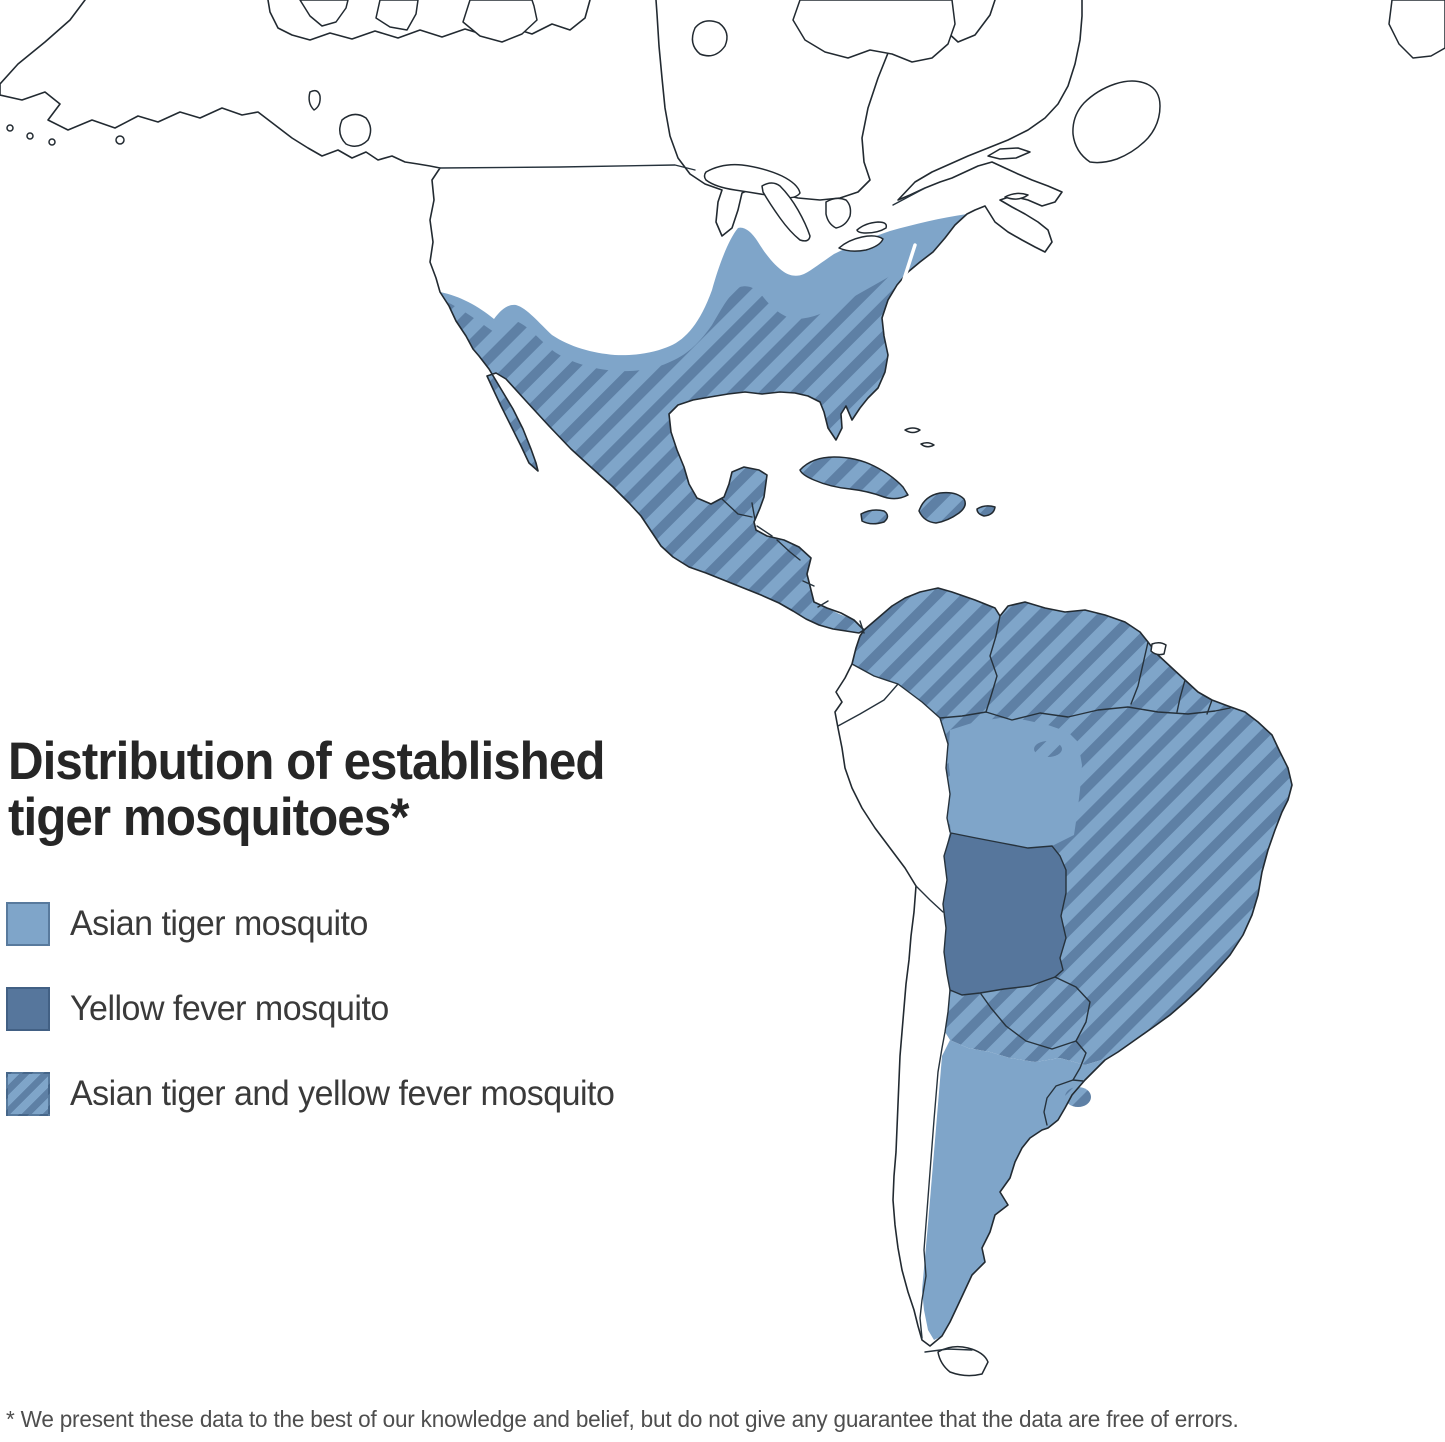 This screenshot has height=1442, width=1445. I want to click on lake-michigan, so click(786, 212).